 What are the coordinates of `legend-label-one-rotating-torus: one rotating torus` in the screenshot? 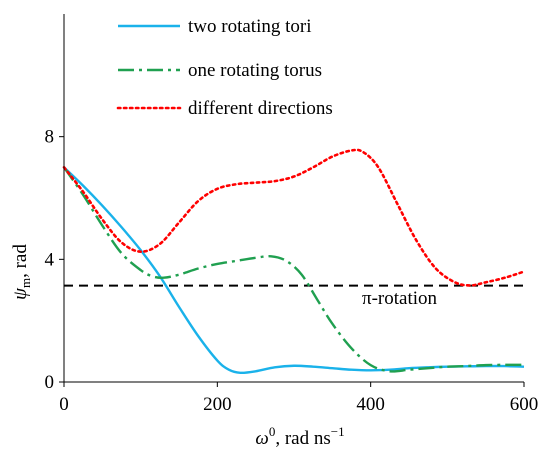 It's located at (255, 70).